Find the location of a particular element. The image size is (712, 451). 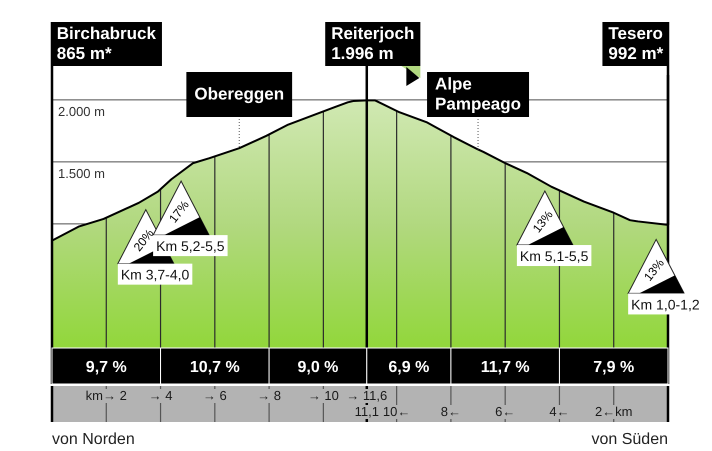

band-label: 11,7 % is located at coordinates (505, 367).